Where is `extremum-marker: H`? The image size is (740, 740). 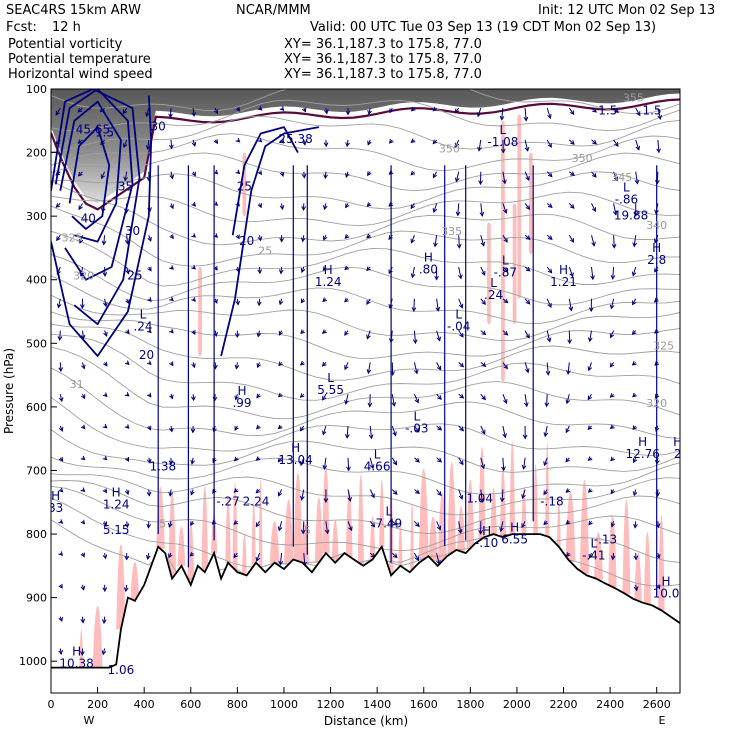
extremum-marker: H is located at coordinates (642, 442).